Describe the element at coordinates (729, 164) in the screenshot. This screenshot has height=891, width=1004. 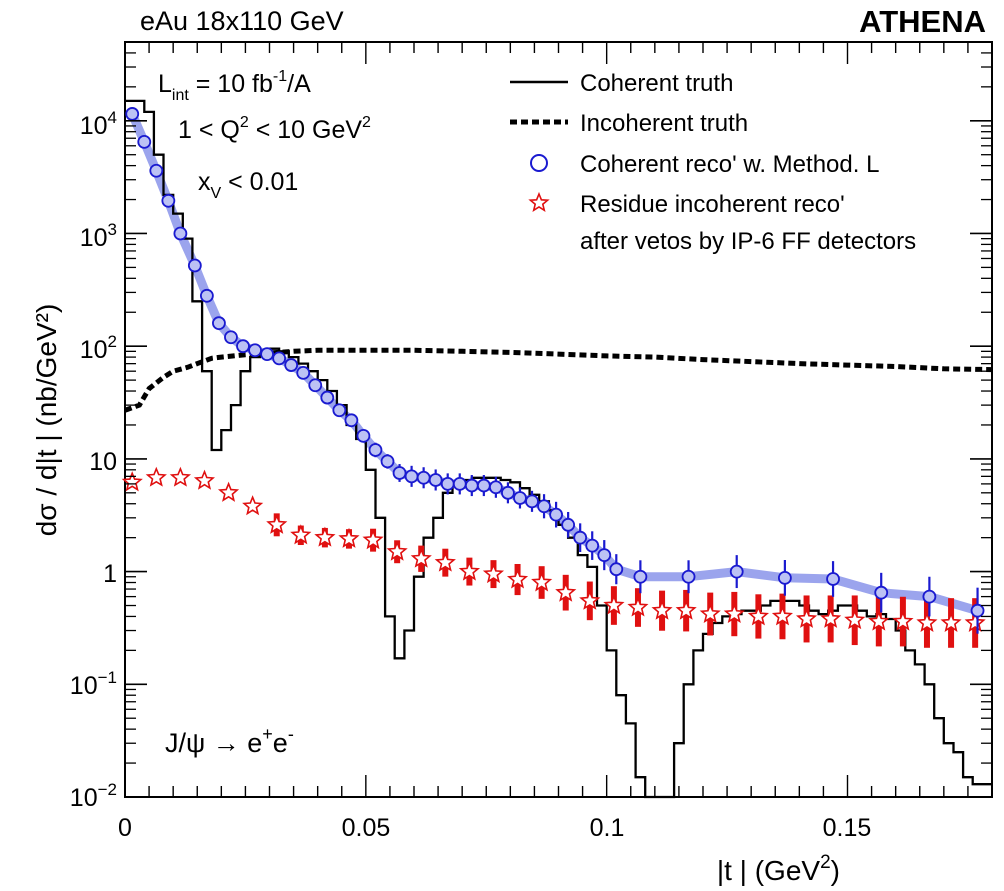
I see `legend-label: Coherent reco' w. Method. L` at that location.